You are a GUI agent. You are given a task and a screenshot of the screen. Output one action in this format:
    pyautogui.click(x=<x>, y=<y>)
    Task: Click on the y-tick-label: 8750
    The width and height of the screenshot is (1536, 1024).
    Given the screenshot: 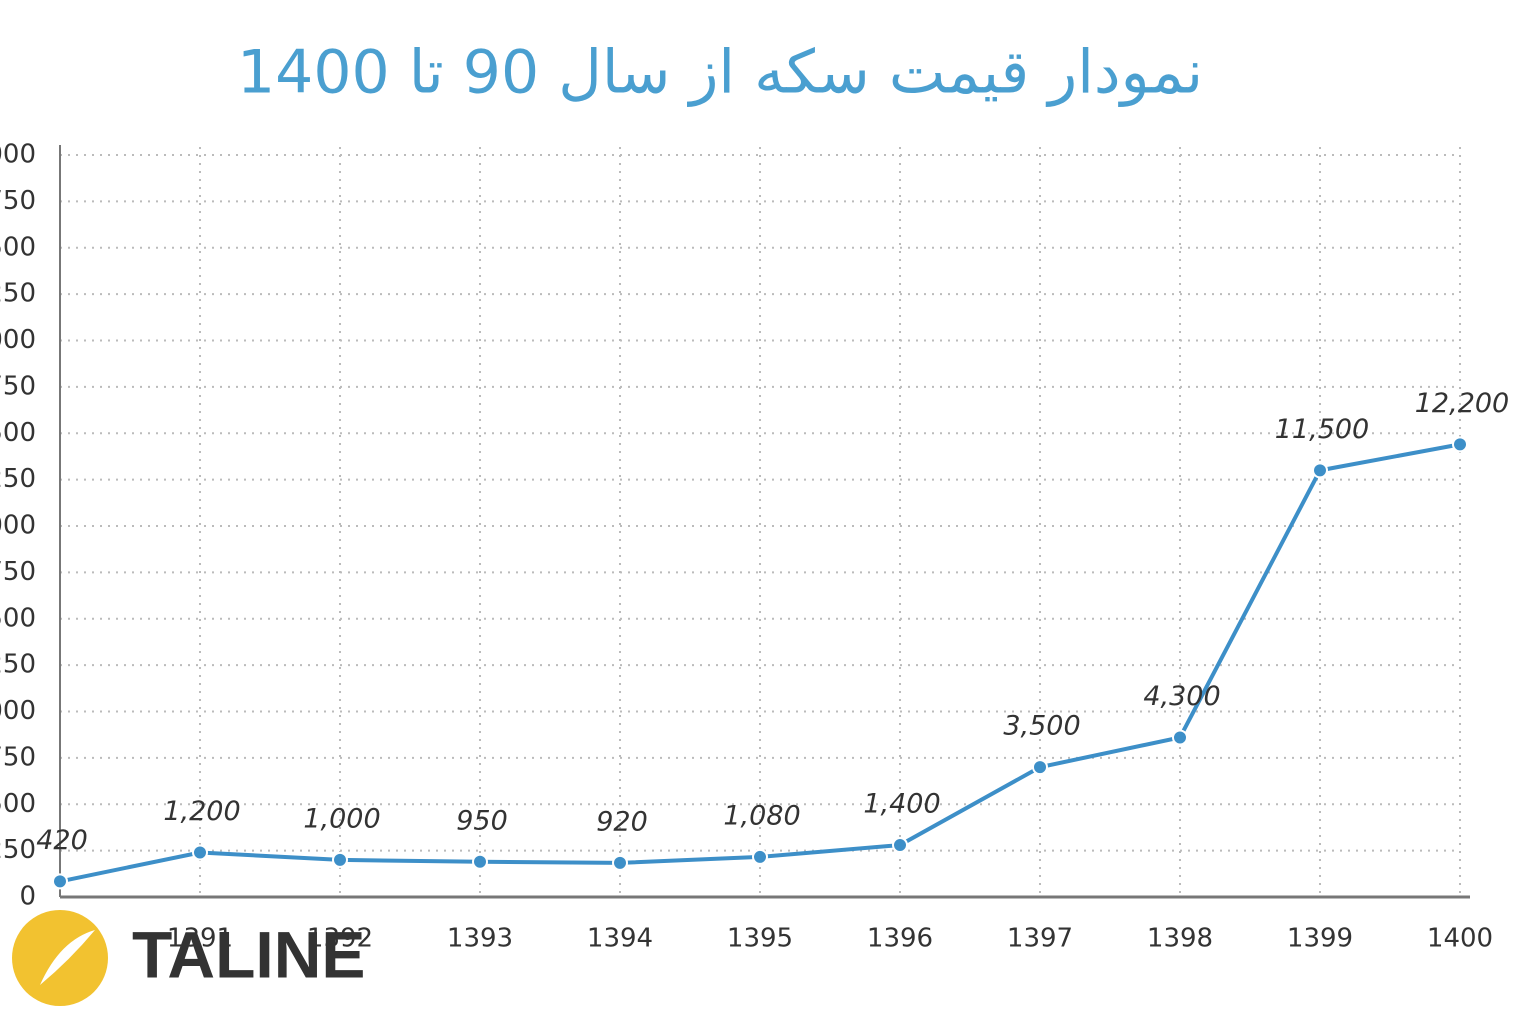 What is the action you would take?
    pyautogui.click(x=18, y=572)
    